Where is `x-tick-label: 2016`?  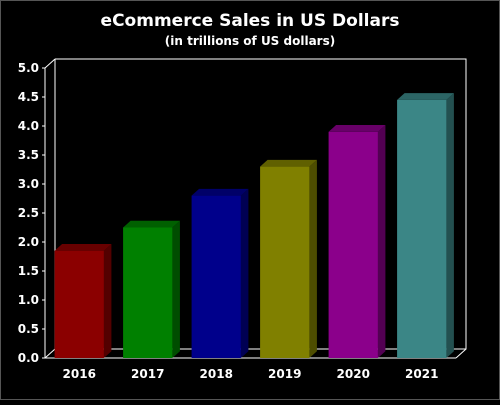 x-tick-label: 2016 is located at coordinates (79, 374).